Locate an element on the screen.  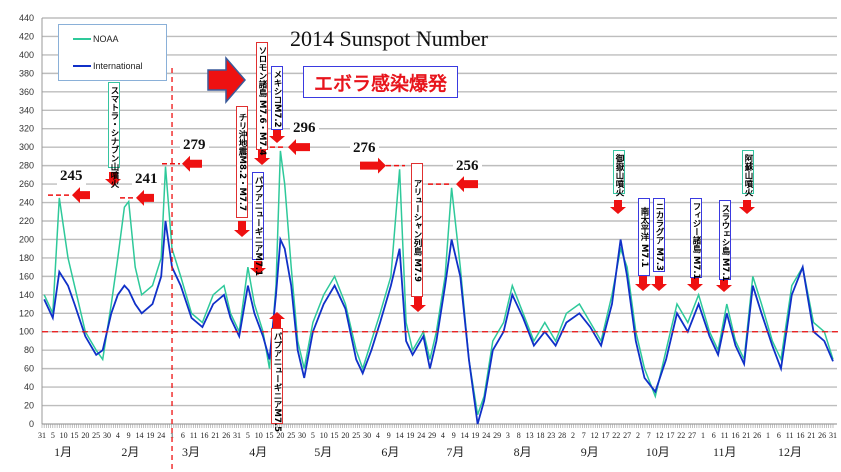
y-tick-label: 80 is located at coordinates (29, 350).